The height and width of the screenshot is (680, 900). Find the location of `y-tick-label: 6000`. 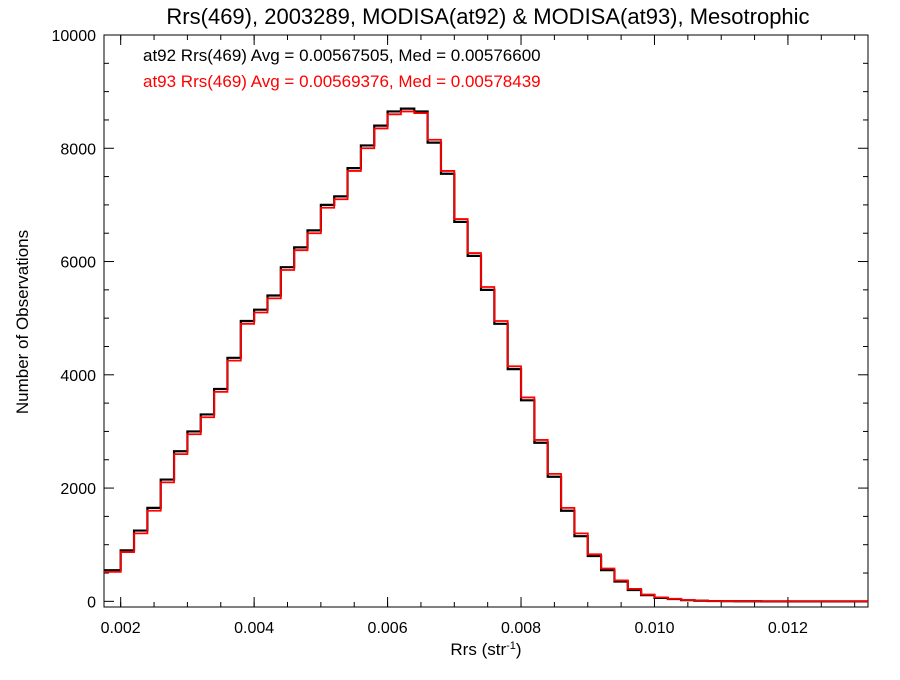

y-tick-label: 6000 is located at coordinates (78, 263).